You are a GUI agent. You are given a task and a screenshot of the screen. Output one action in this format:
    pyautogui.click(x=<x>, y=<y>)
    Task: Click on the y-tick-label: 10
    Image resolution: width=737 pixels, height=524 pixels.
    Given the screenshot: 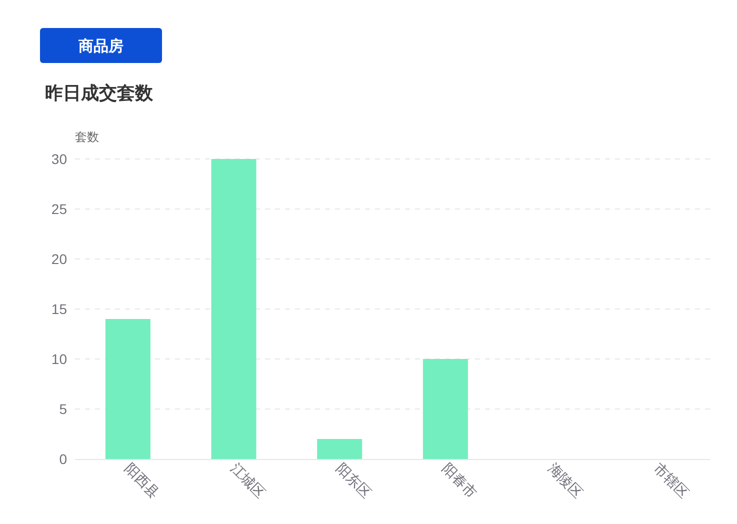 What is the action you would take?
    pyautogui.click(x=59, y=359)
    